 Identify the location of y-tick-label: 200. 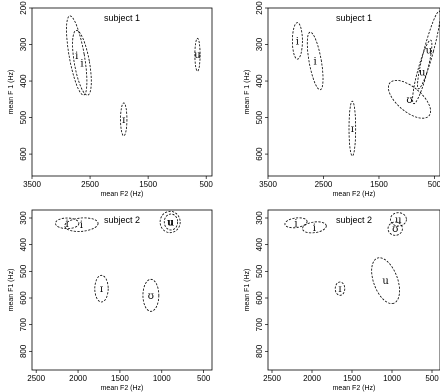
(259, 8).